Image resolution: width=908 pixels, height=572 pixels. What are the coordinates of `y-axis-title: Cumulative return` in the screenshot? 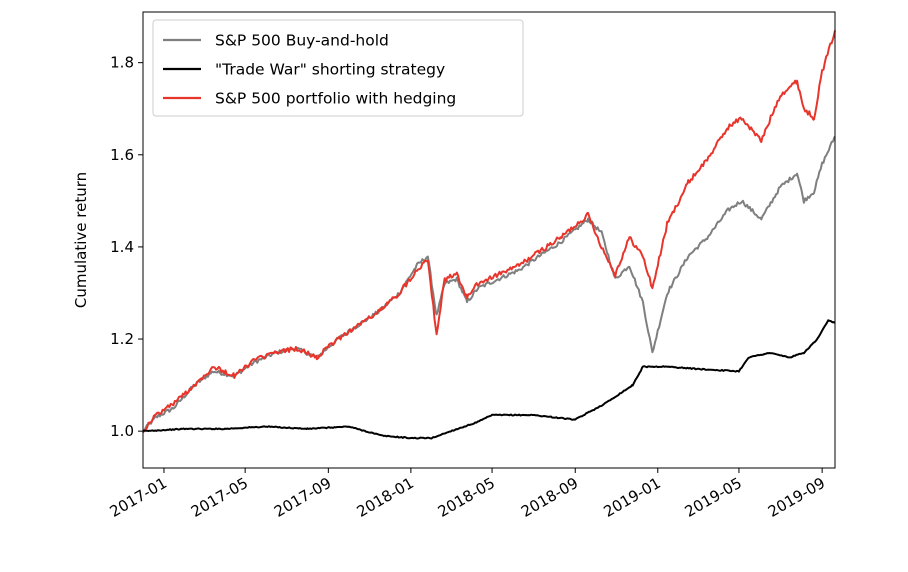 It's located at (81, 240).